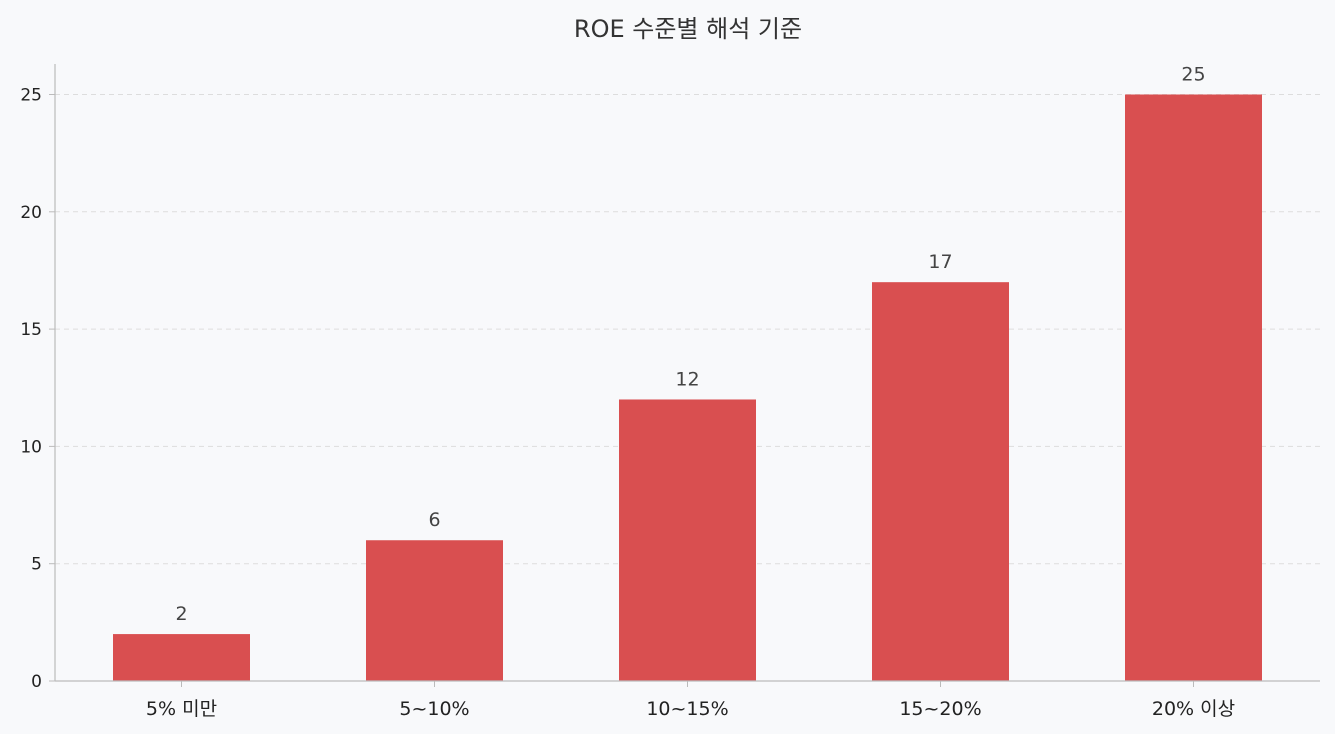 The image size is (1335, 734). I want to click on y-tick-label: 10, so click(31, 447).